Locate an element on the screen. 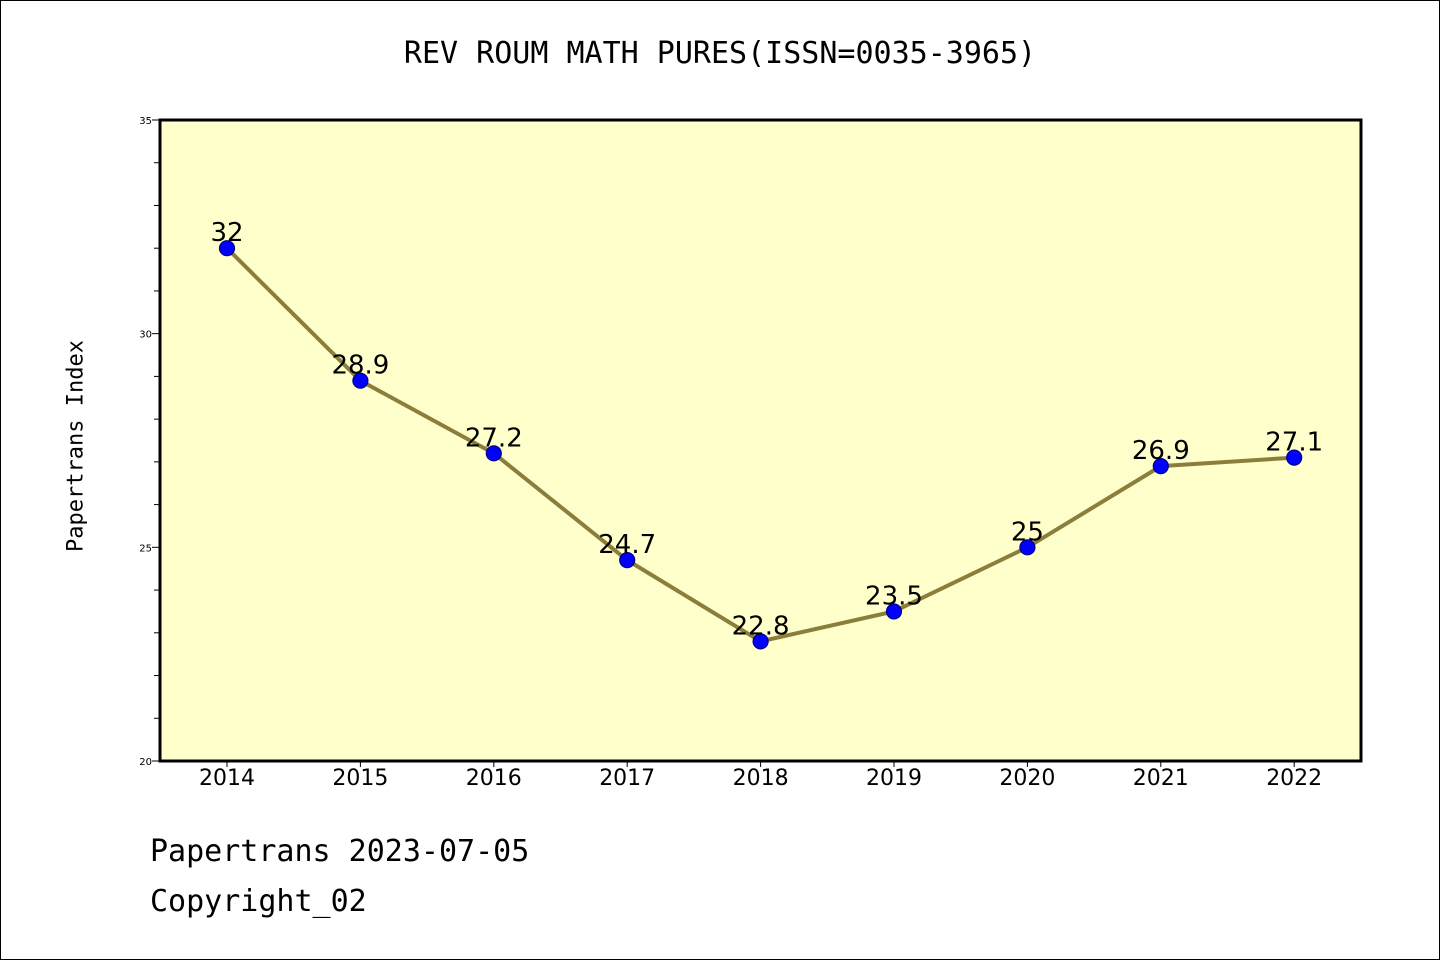 This screenshot has width=1440, height=960. footer-date: Papertrans 2023-07-05 is located at coordinates (340, 851).